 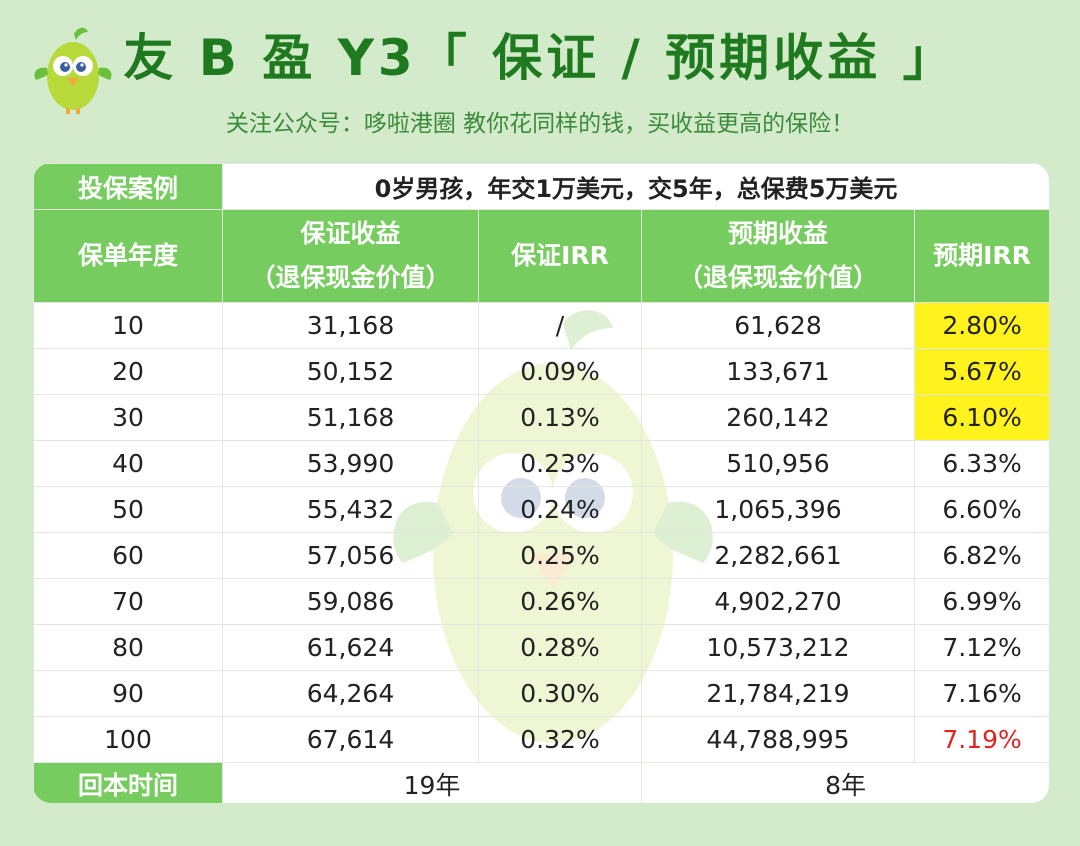 What do you see at coordinates (128, 325) in the screenshot?
I see `cell-year: 10` at bounding box center [128, 325].